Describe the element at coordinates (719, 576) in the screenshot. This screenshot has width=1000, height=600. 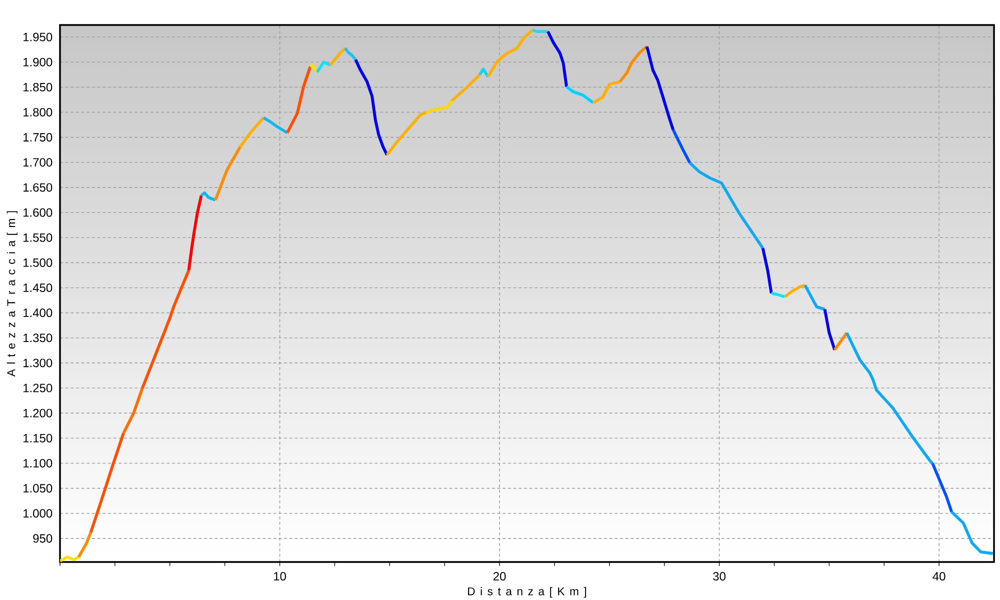
I see `x-tick-label: 30` at that location.